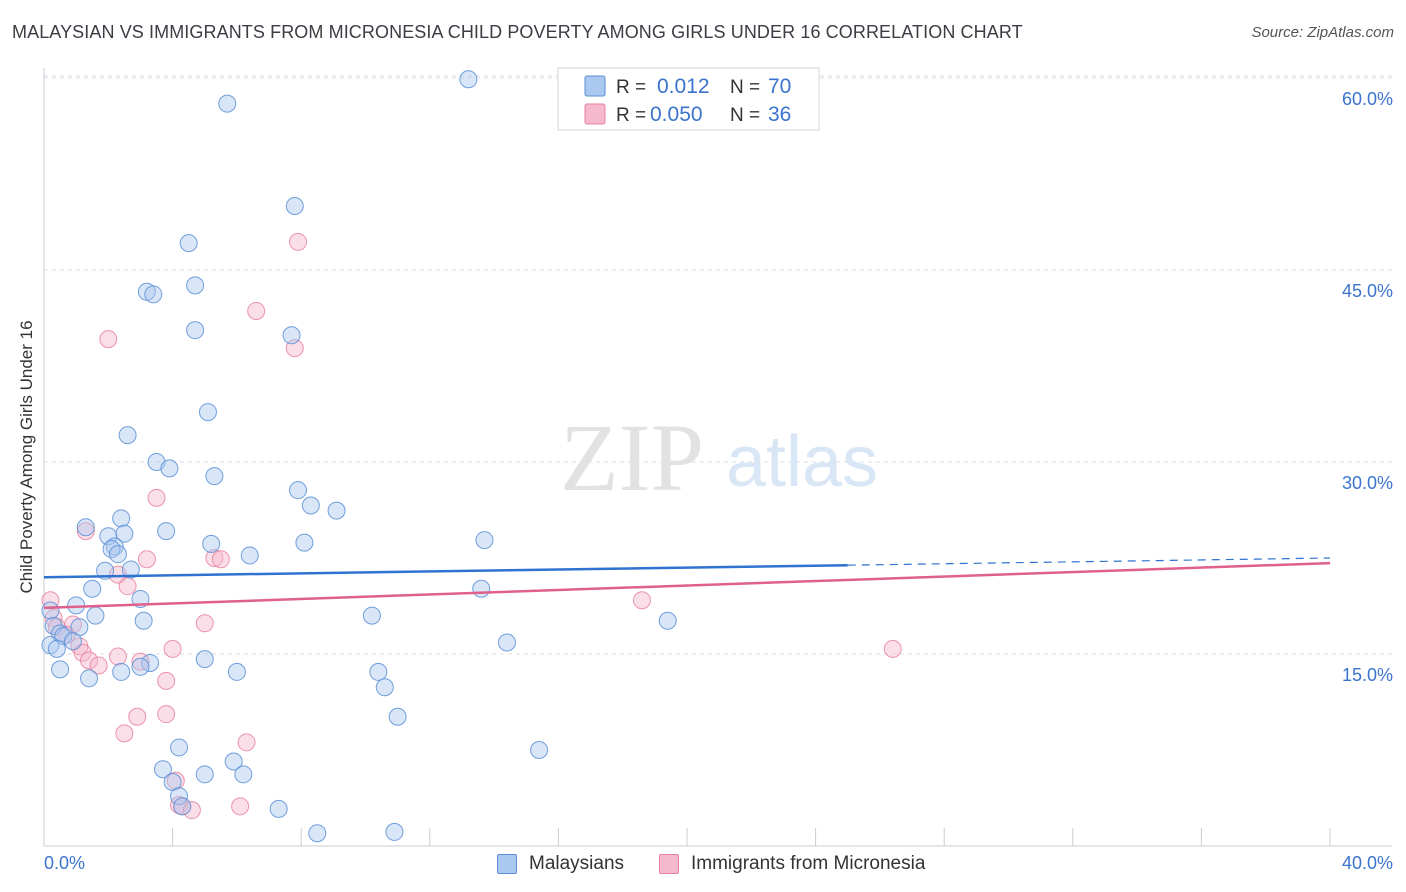  What do you see at coordinates (687, 585) in the screenshot?
I see `trend-line-micronesia` at bounding box center [687, 585].